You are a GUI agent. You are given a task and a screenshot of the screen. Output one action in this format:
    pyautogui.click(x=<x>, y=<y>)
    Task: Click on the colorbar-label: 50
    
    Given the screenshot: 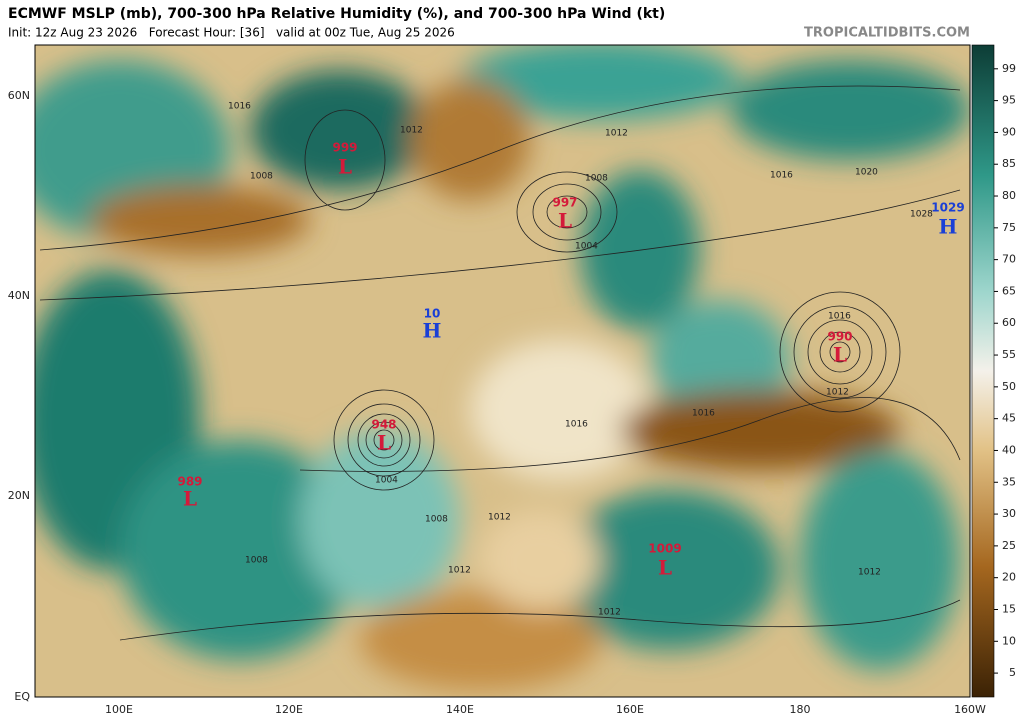 What is the action you would take?
    pyautogui.click(x=1009, y=386)
    